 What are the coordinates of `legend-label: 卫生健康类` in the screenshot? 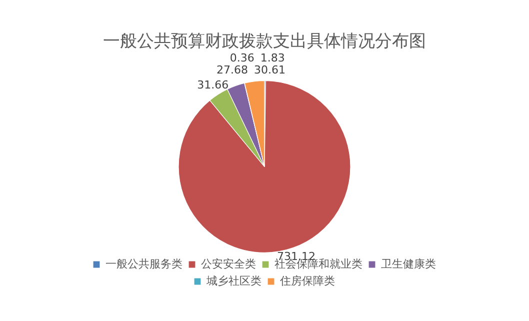 It's located at (408, 263).